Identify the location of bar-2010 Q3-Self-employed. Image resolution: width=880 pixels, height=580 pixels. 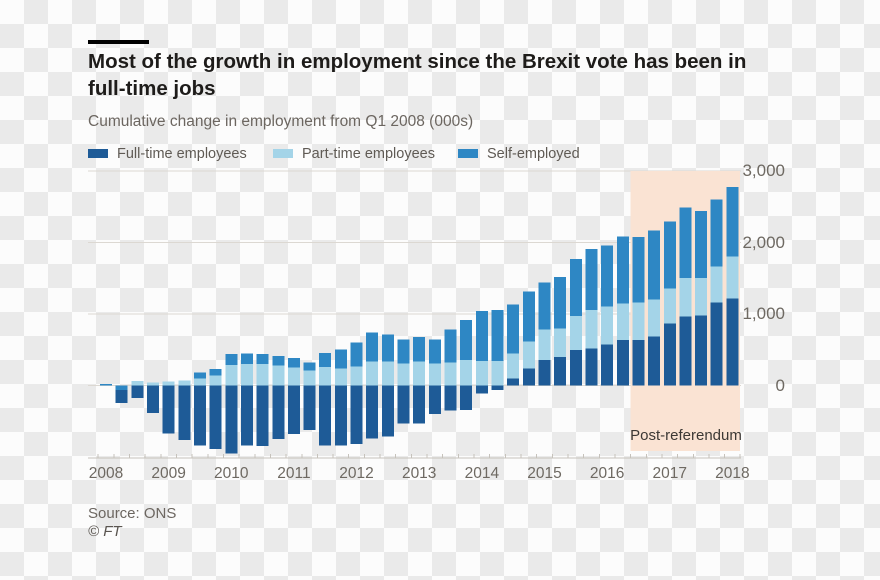
(262, 359).